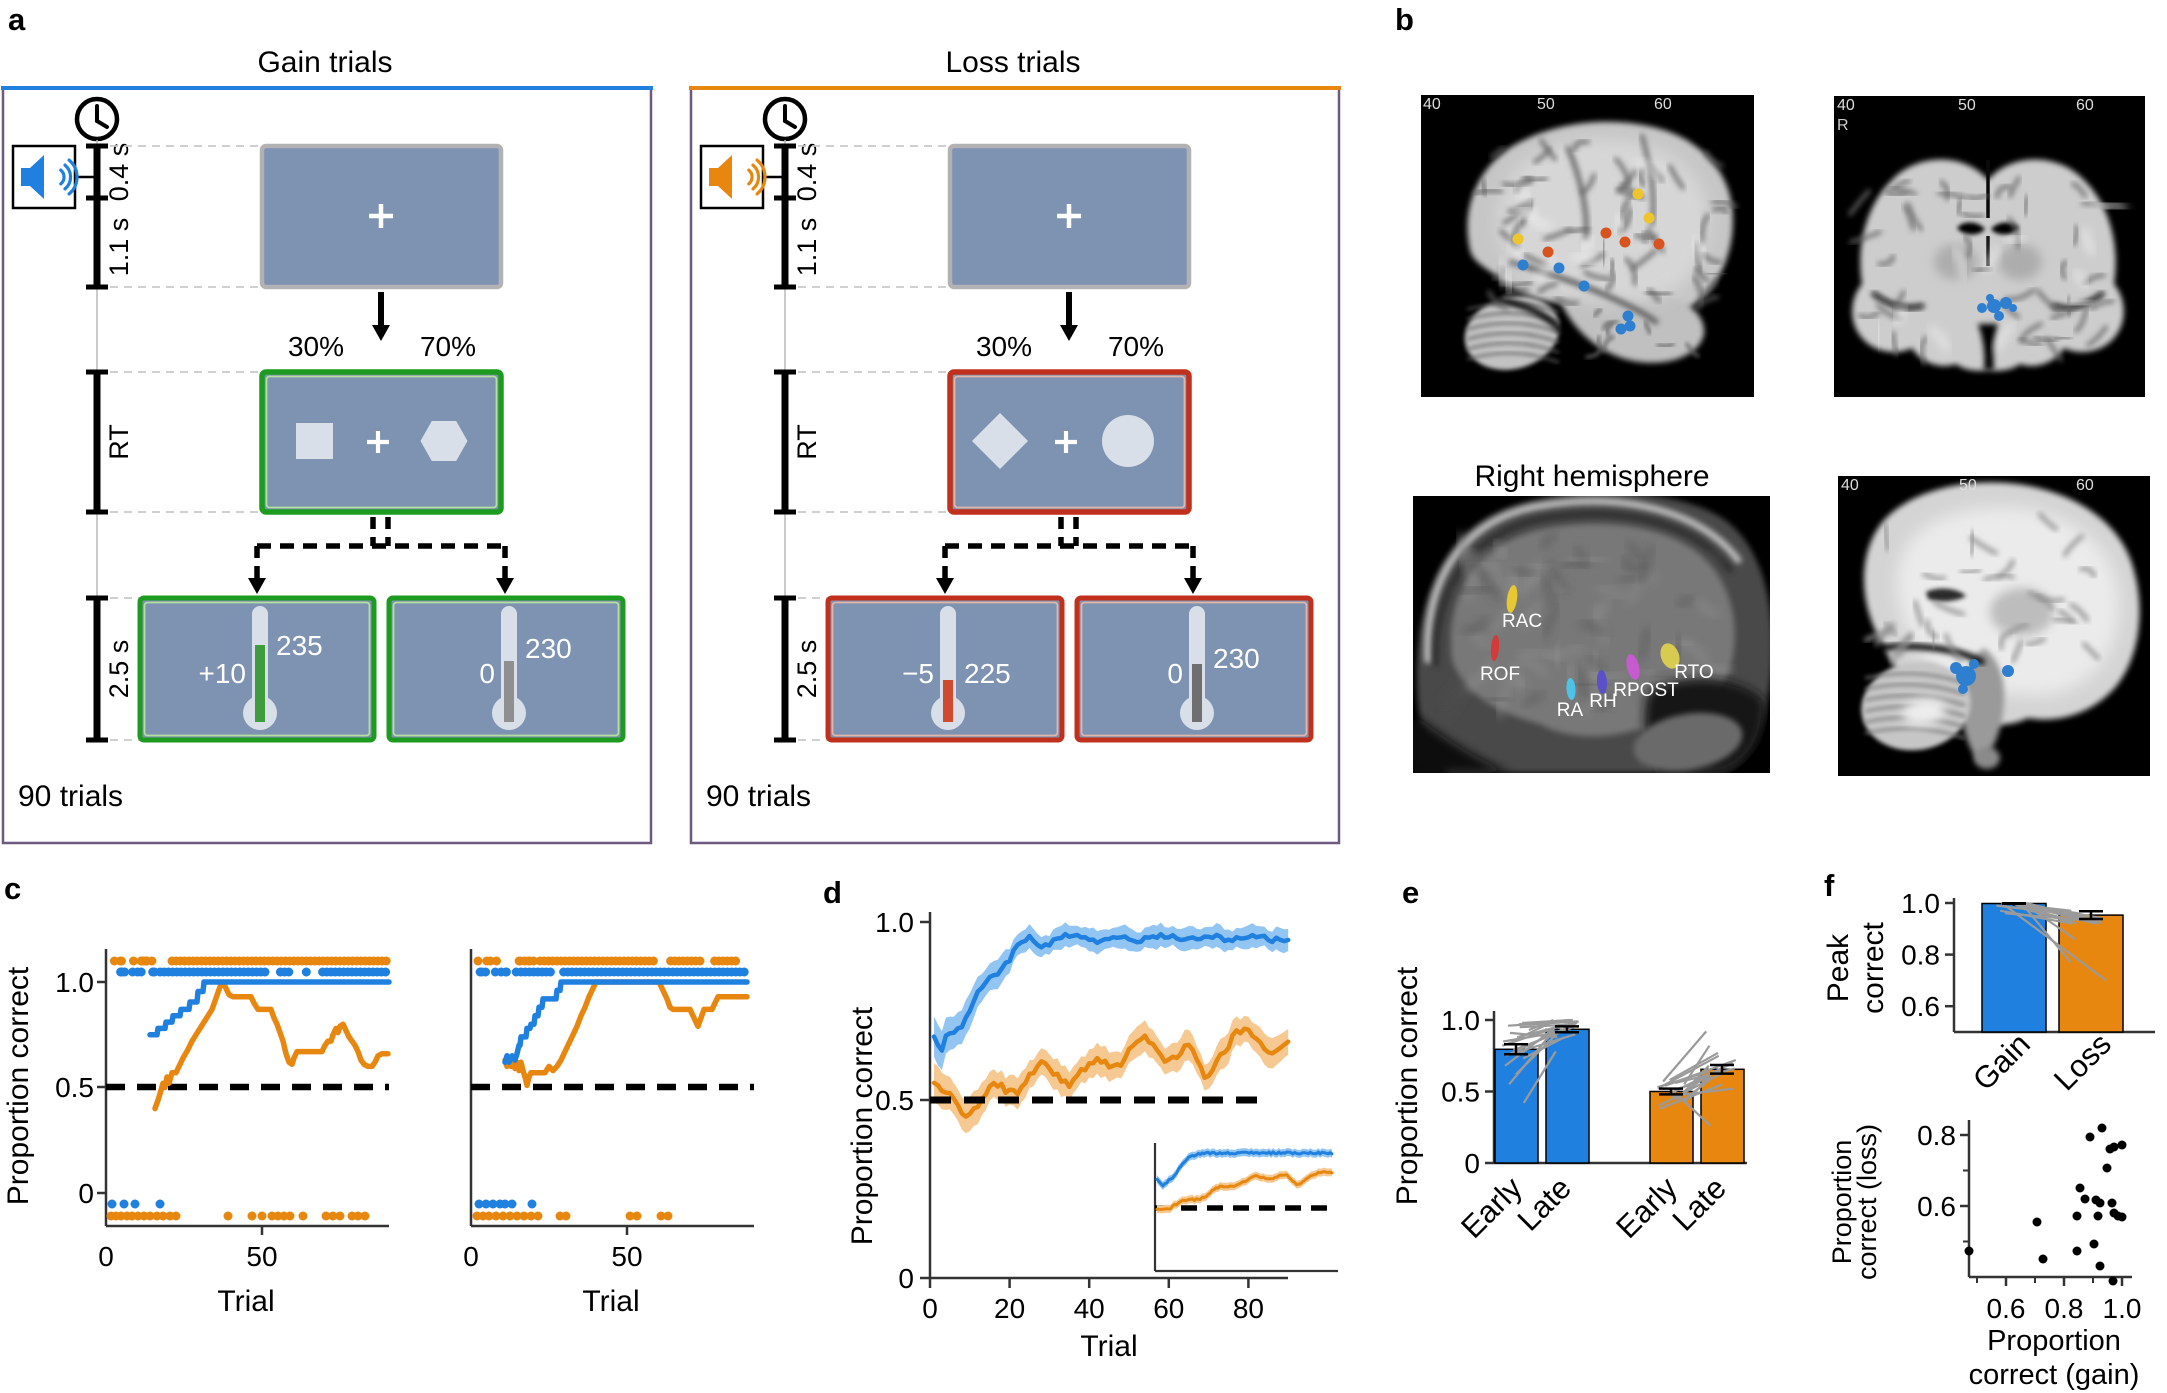  Describe the element at coordinates (1500, 674) in the screenshot. I see `svg-text: ROF` at that location.